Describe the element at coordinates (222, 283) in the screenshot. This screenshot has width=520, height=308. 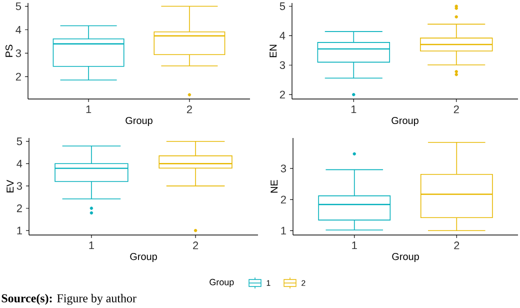
I see `legend-title: Group` at that location.